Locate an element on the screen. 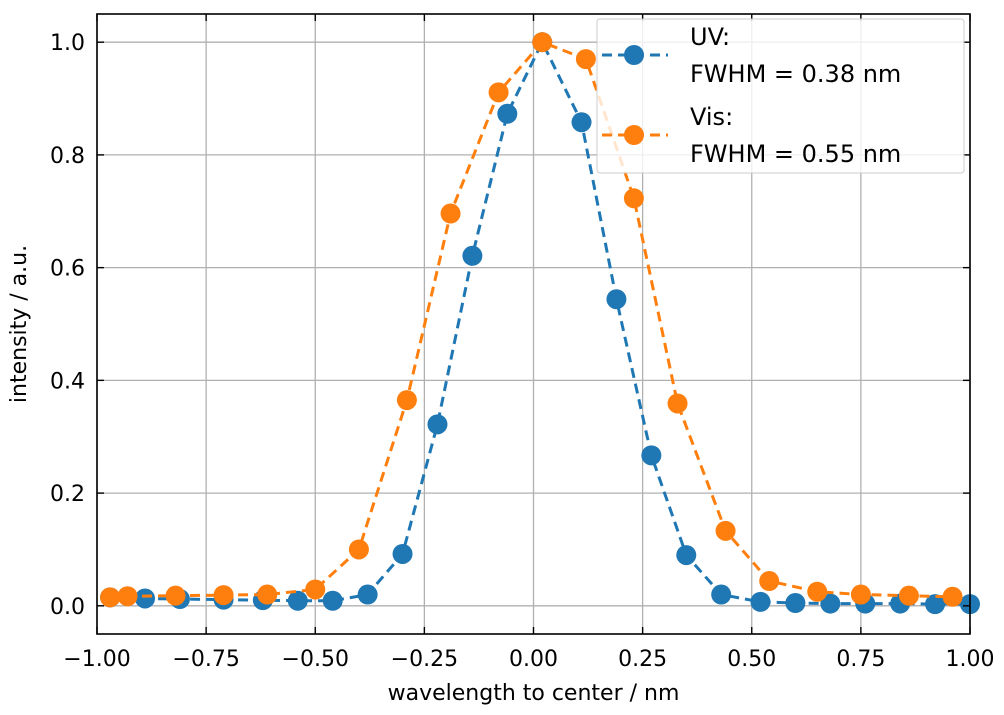 The image size is (1004, 715). x-tick-label: −0.50 is located at coordinates (315, 659).